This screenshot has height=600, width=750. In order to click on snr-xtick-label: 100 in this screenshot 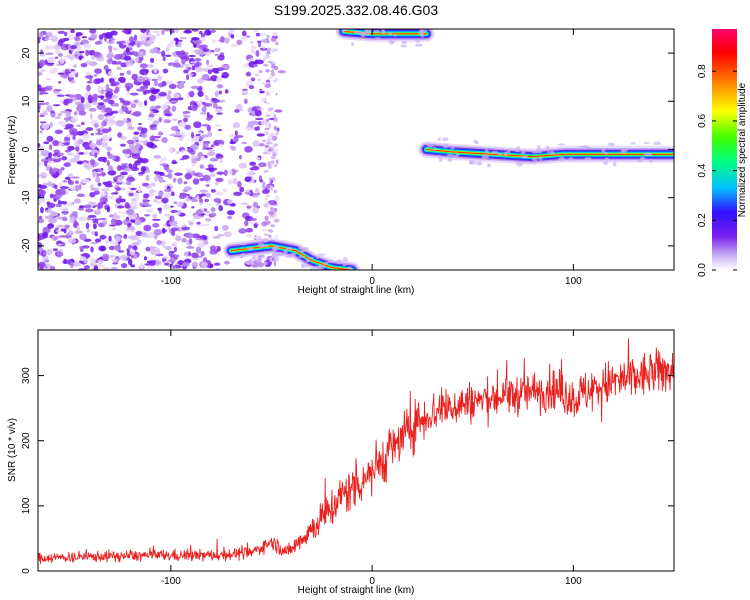, I will do `click(573, 581)`.